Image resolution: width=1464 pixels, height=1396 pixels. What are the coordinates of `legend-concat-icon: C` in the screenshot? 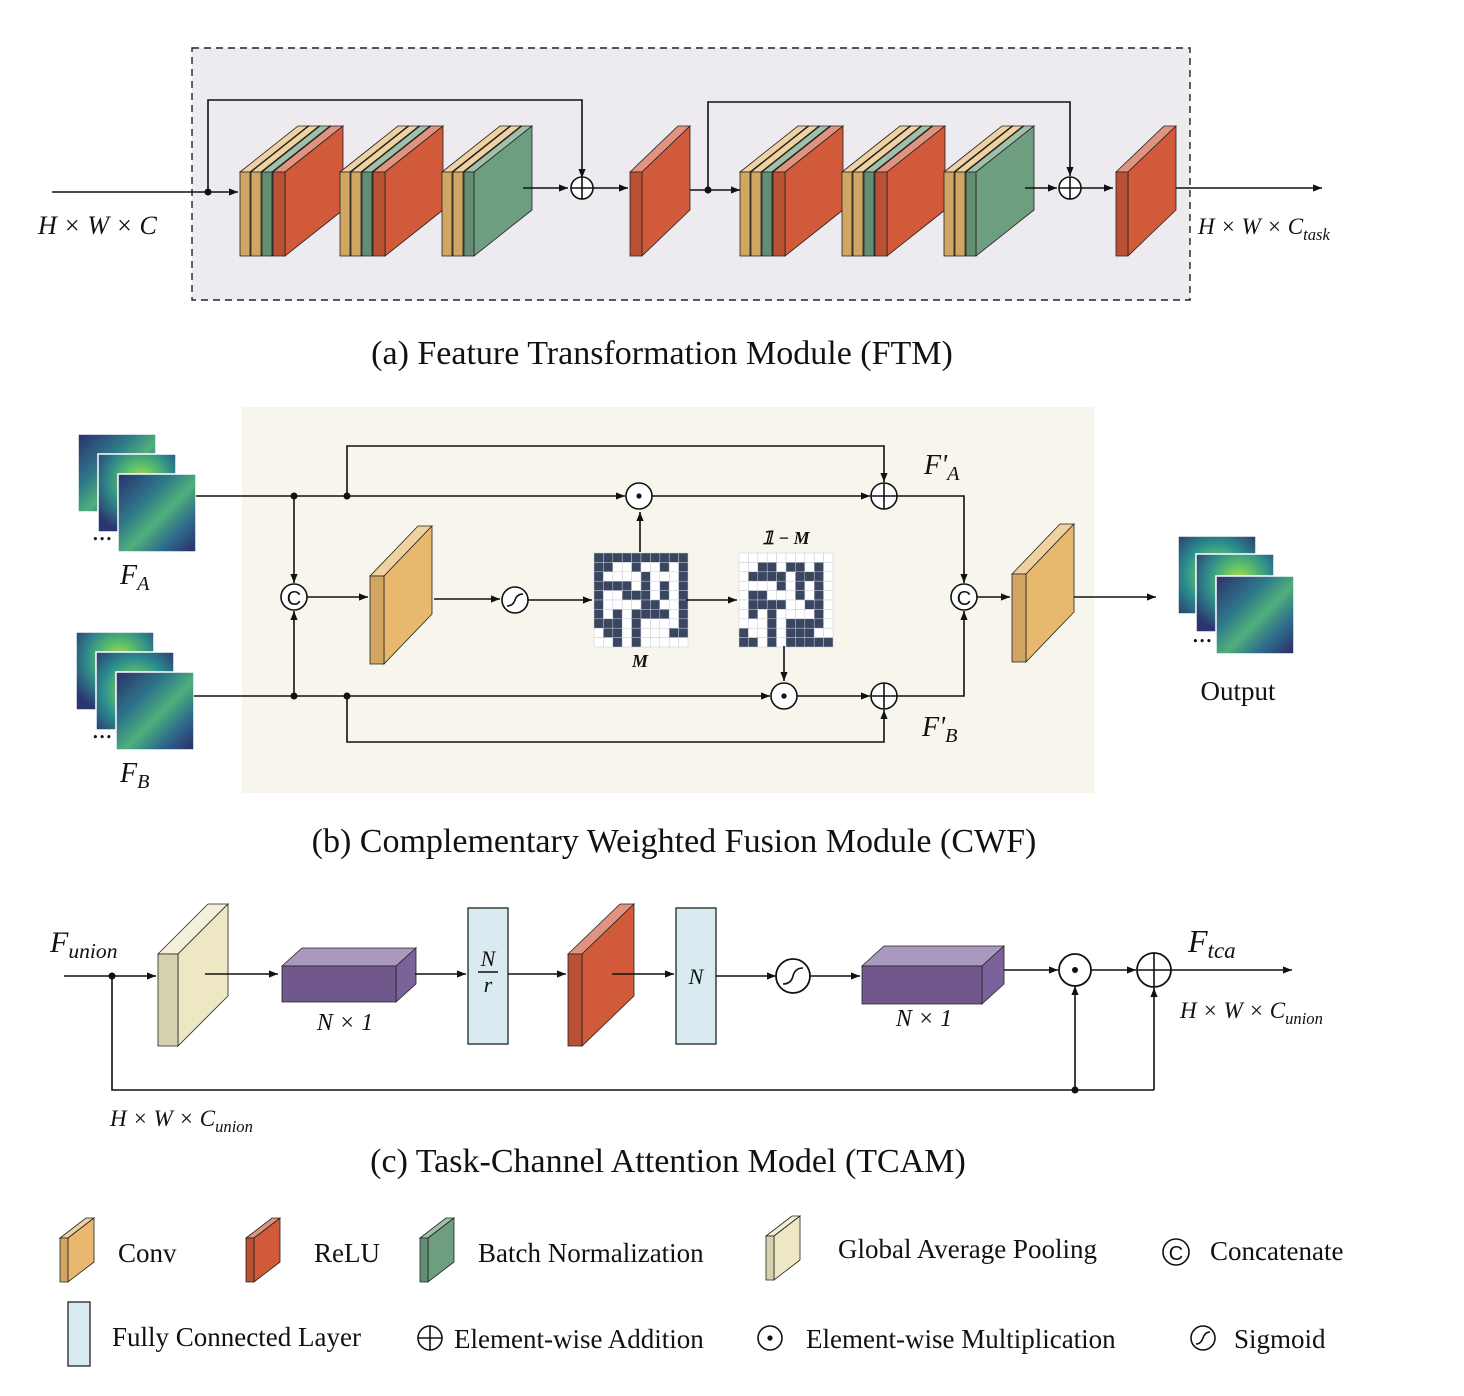 It's located at (1176, 1252).